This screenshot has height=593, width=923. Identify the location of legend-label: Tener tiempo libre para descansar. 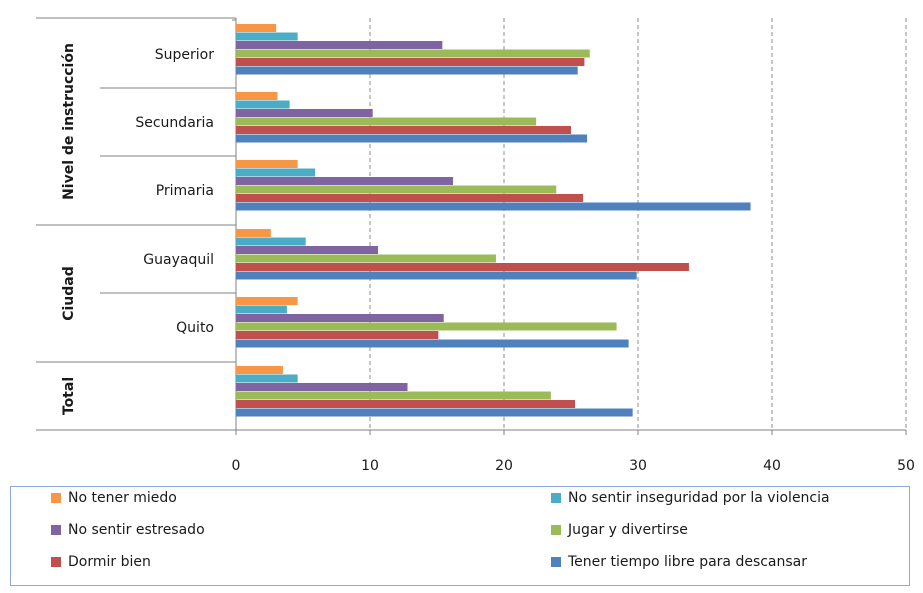
(688, 562).